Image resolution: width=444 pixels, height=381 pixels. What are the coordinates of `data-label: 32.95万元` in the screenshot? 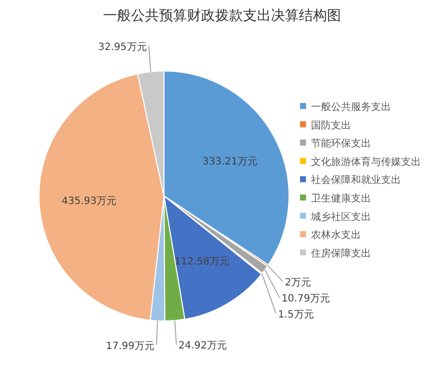 It's located at (122, 47).